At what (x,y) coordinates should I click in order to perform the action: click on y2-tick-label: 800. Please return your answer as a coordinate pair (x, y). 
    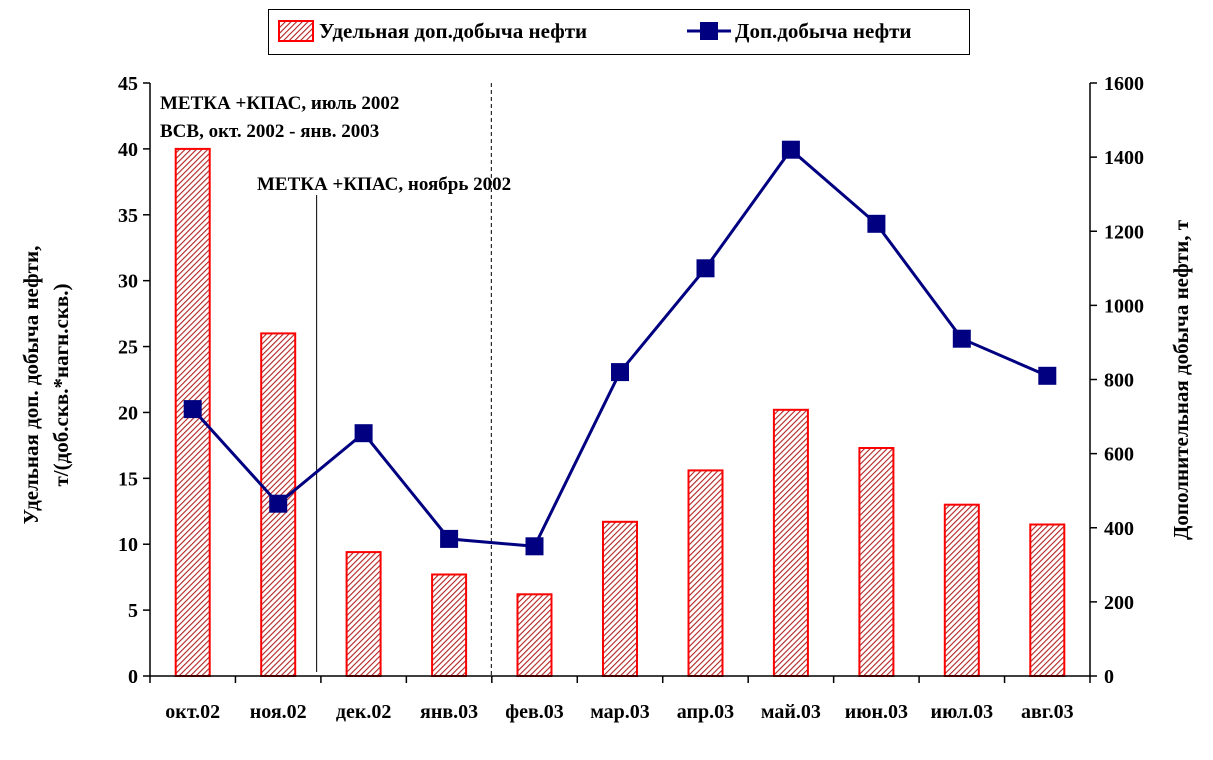
    Looking at the image, I should click on (1119, 381).